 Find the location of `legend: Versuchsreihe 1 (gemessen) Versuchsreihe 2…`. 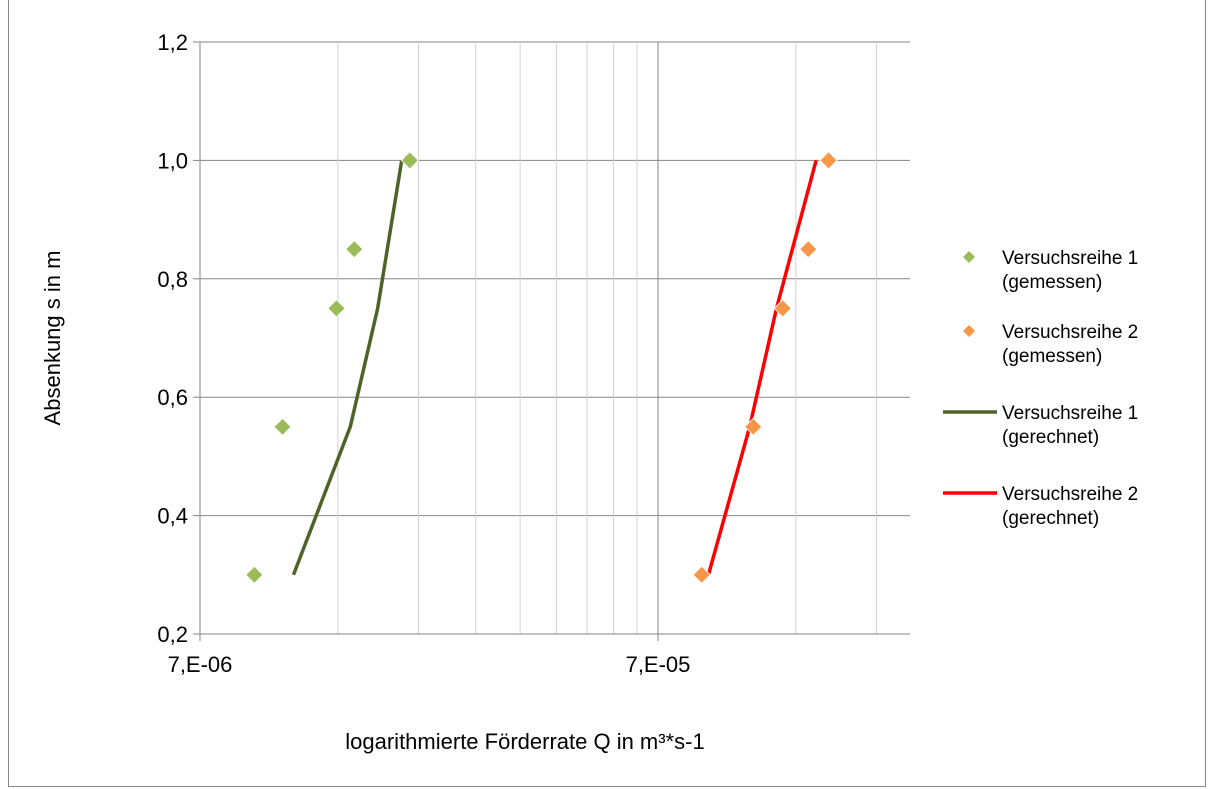

legend: Versuchsreihe 1 (gemessen) Versuchsreihe 2… is located at coordinates (1040, 388).